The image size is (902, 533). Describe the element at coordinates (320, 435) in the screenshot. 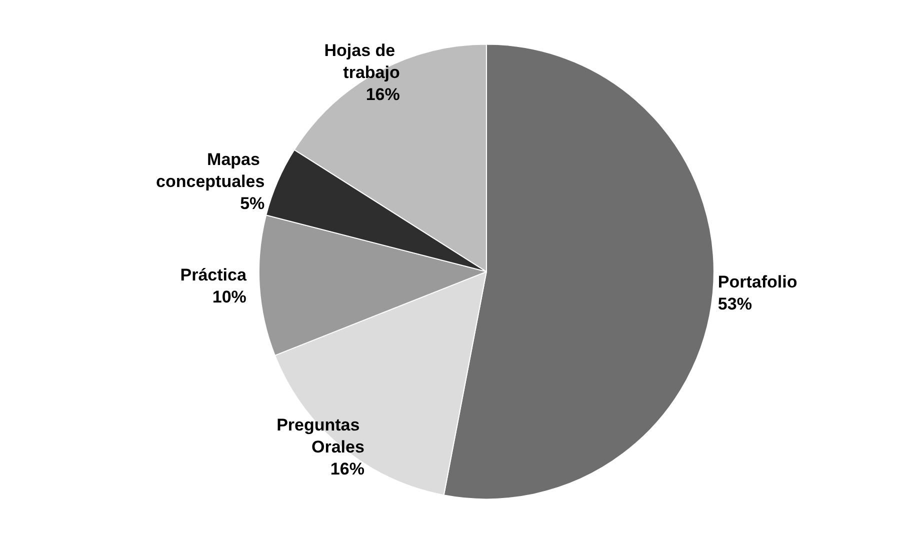

I see `slice-label: Preguntas Orales` at that location.